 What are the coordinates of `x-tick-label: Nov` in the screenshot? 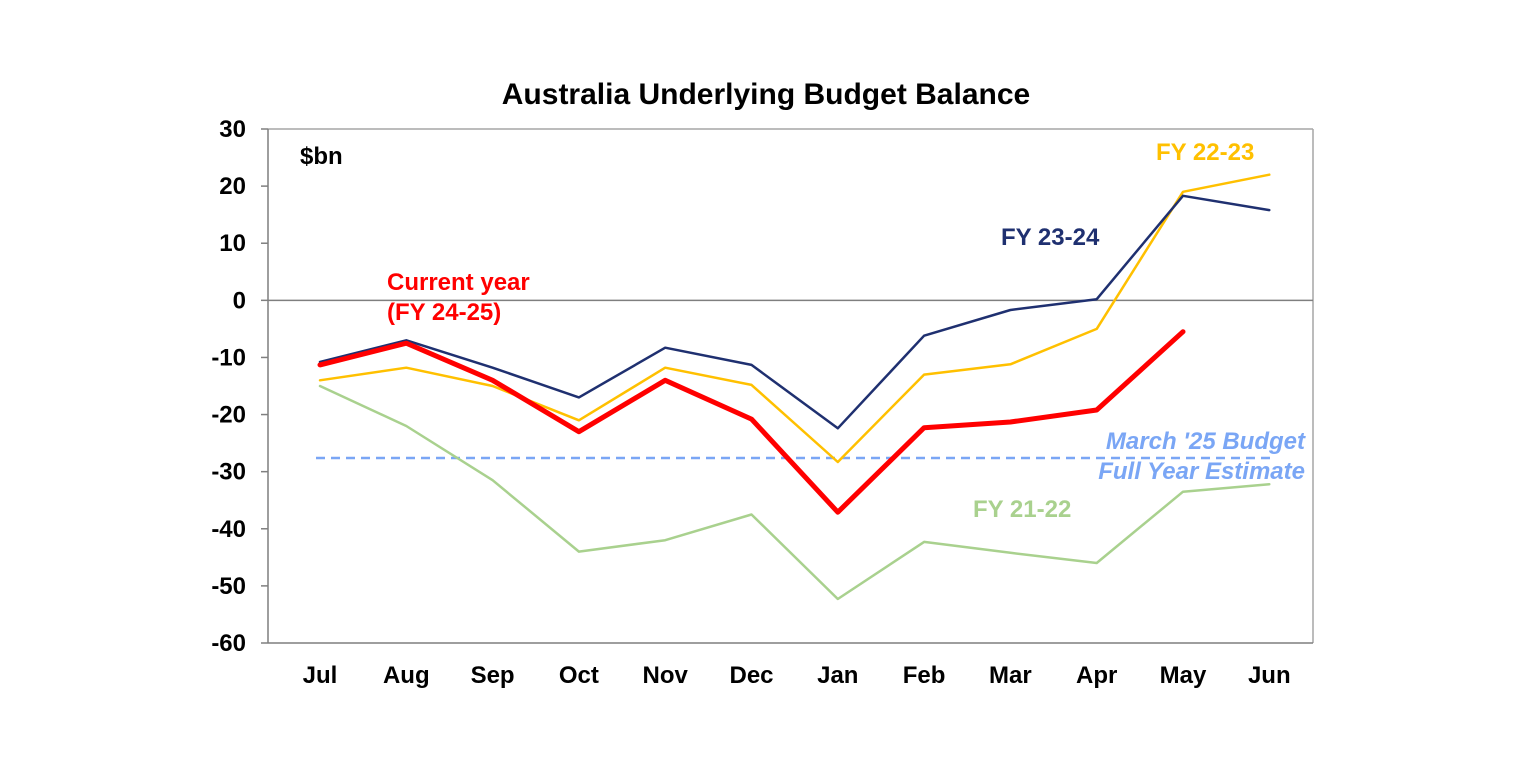 It's located at (666, 675).